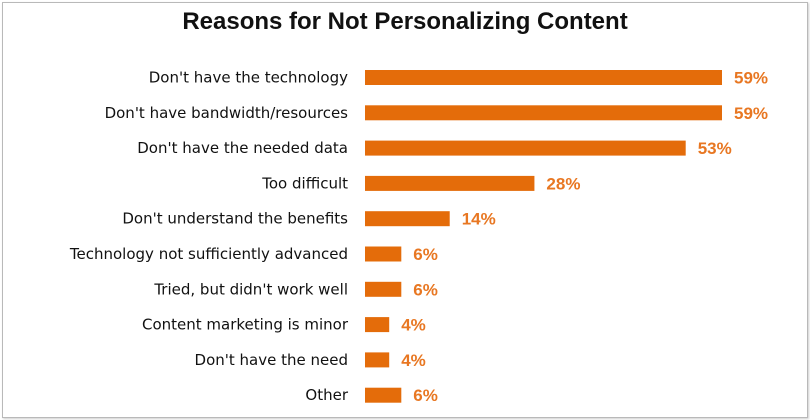 The width and height of the screenshot is (810, 420). What do you see at coordinates (425, 289) in the screenshot?
I see `value-label-tried-but-didn-t-work-well: 6%` at bounding box center [425, 289].